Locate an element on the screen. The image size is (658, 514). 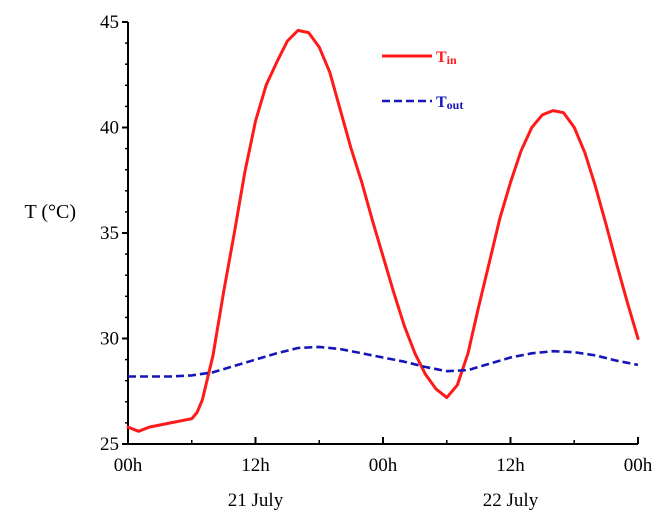
y-tick-label: 45 is located at coordinates (109, 22).